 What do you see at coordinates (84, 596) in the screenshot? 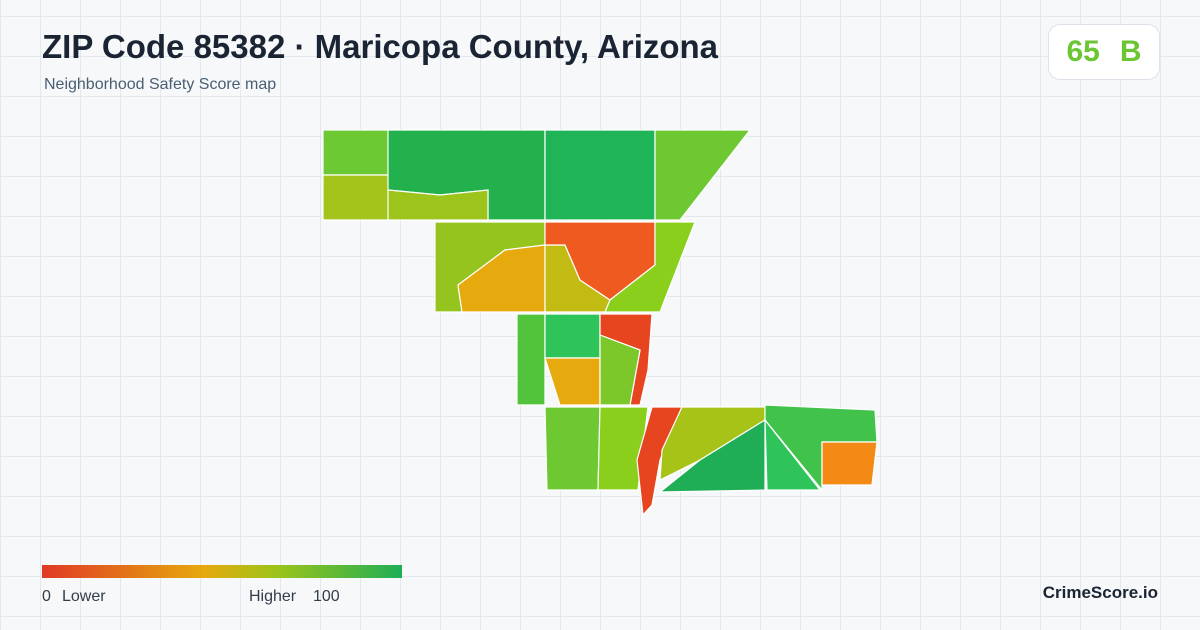
I see `legend-min-label: Lower` at bounding box center [84, 596].